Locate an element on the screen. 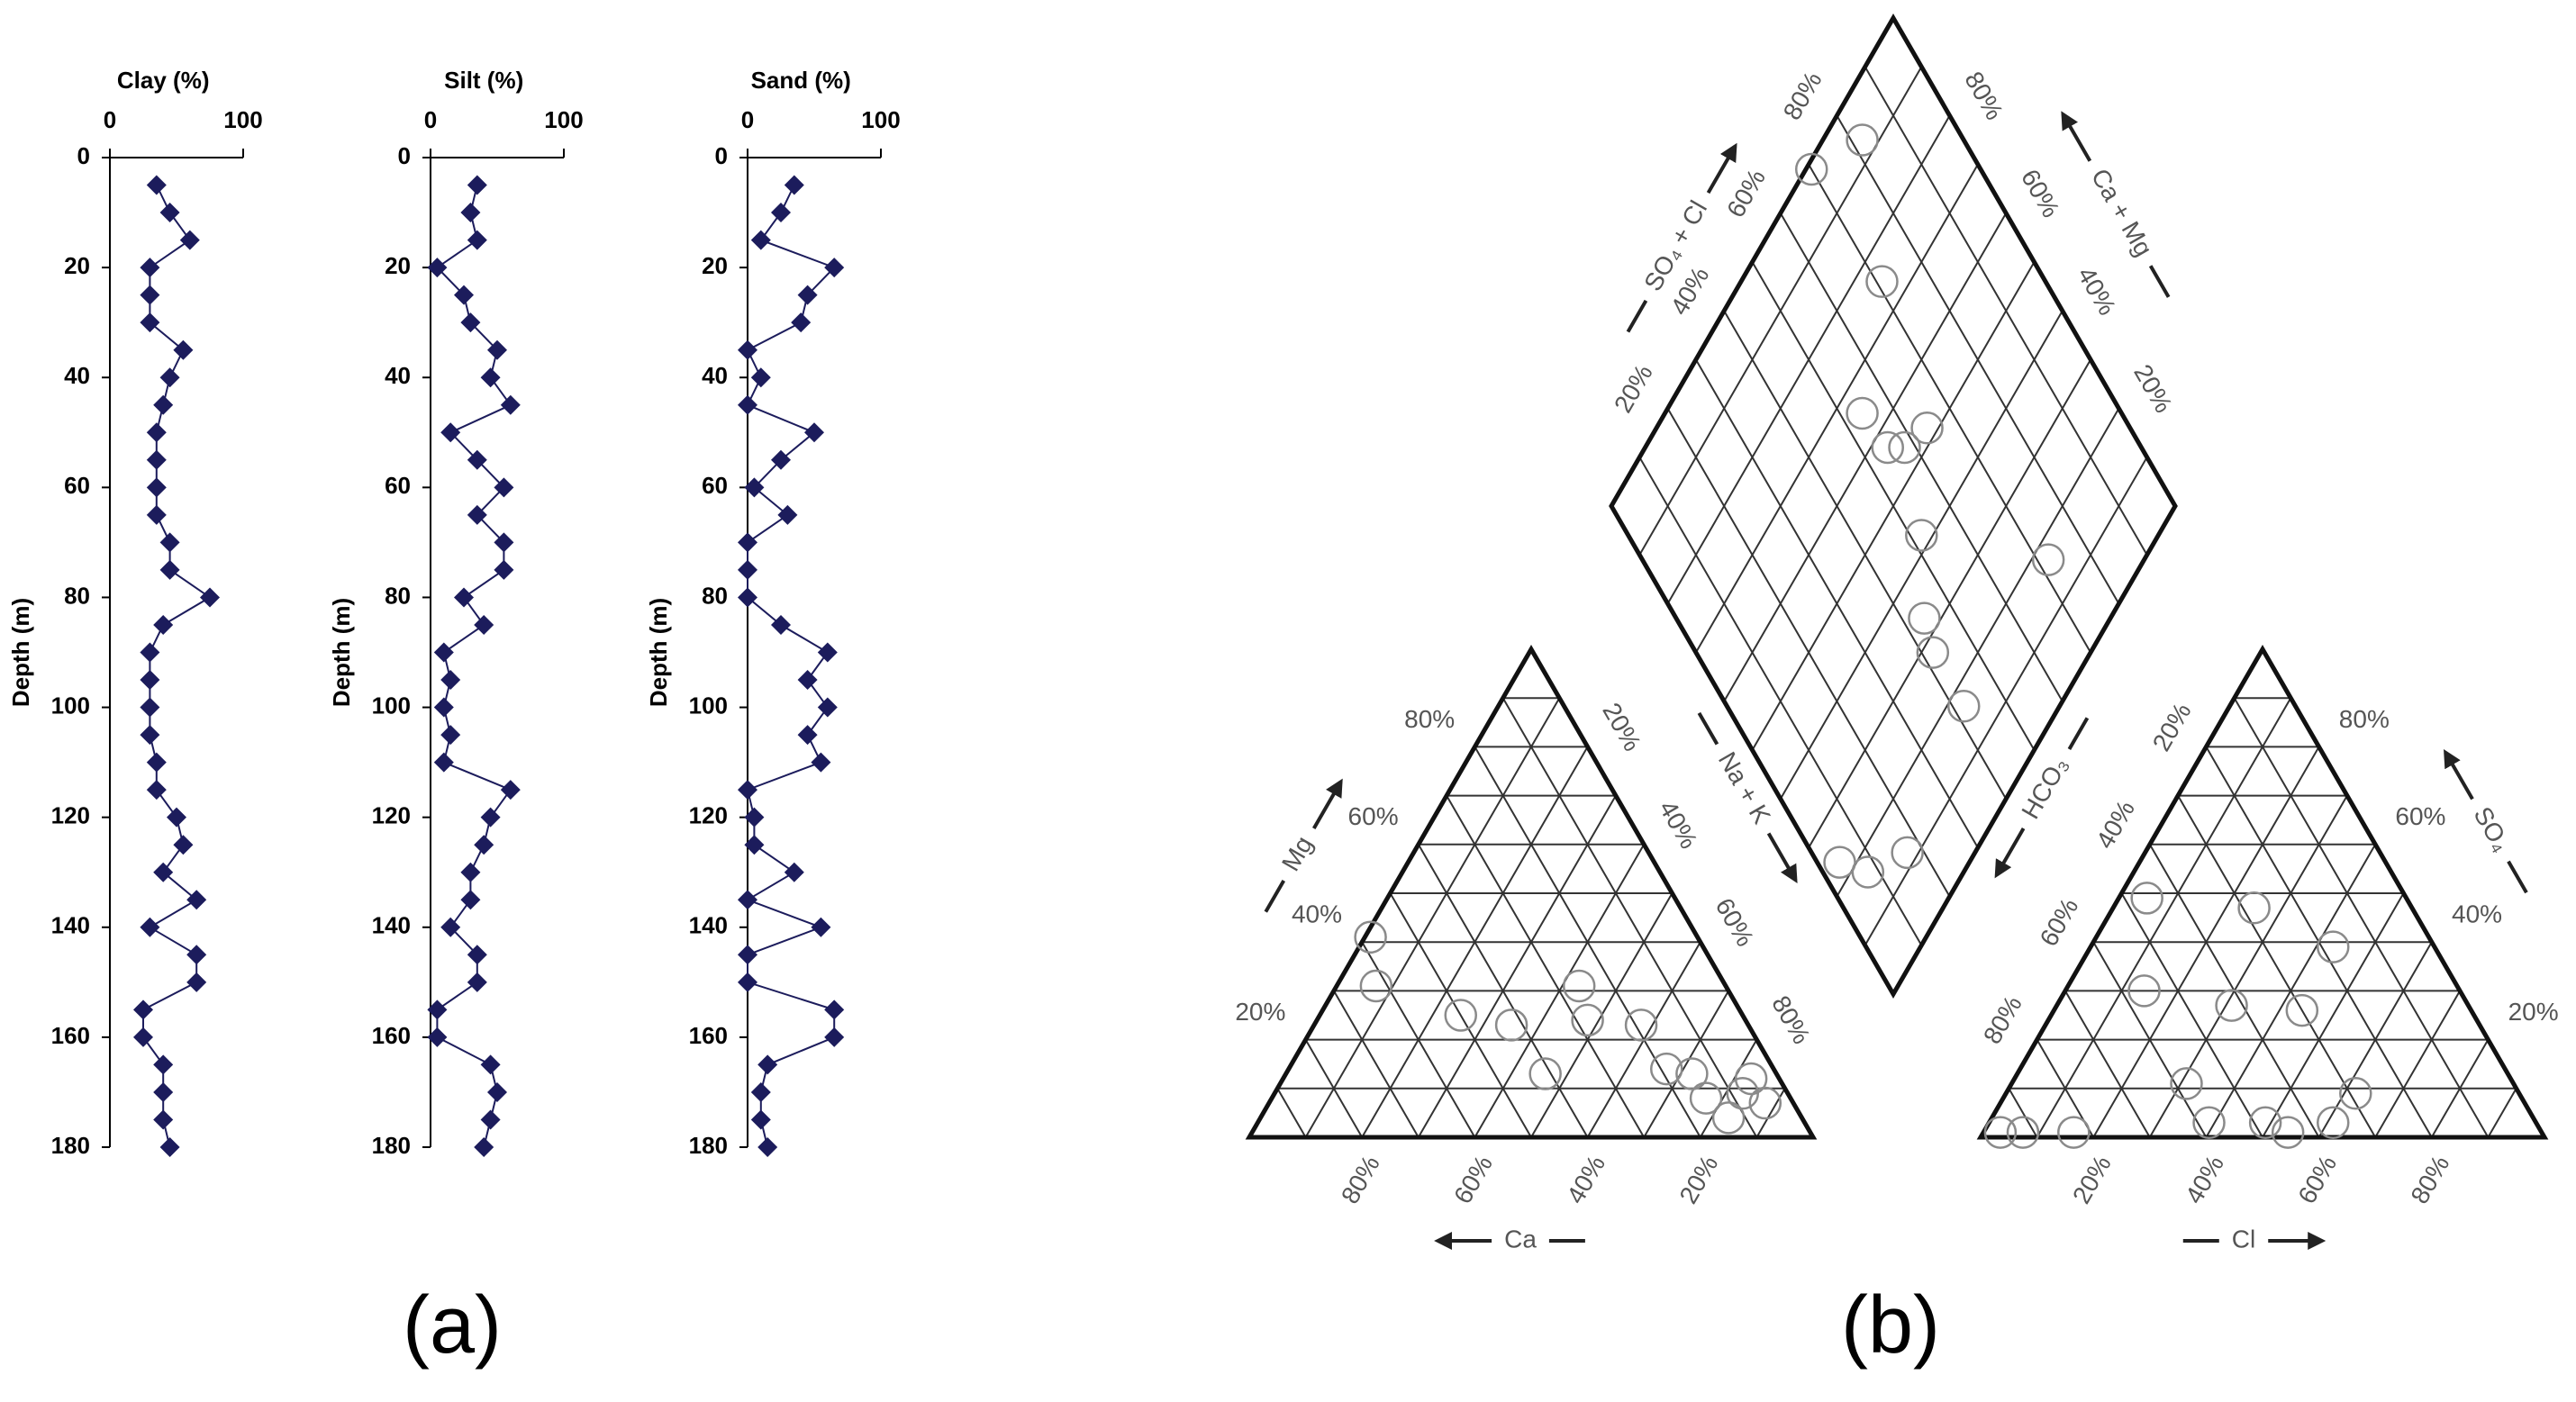  axis-name-label: SO₄ is located at coordinates (2492, 829).